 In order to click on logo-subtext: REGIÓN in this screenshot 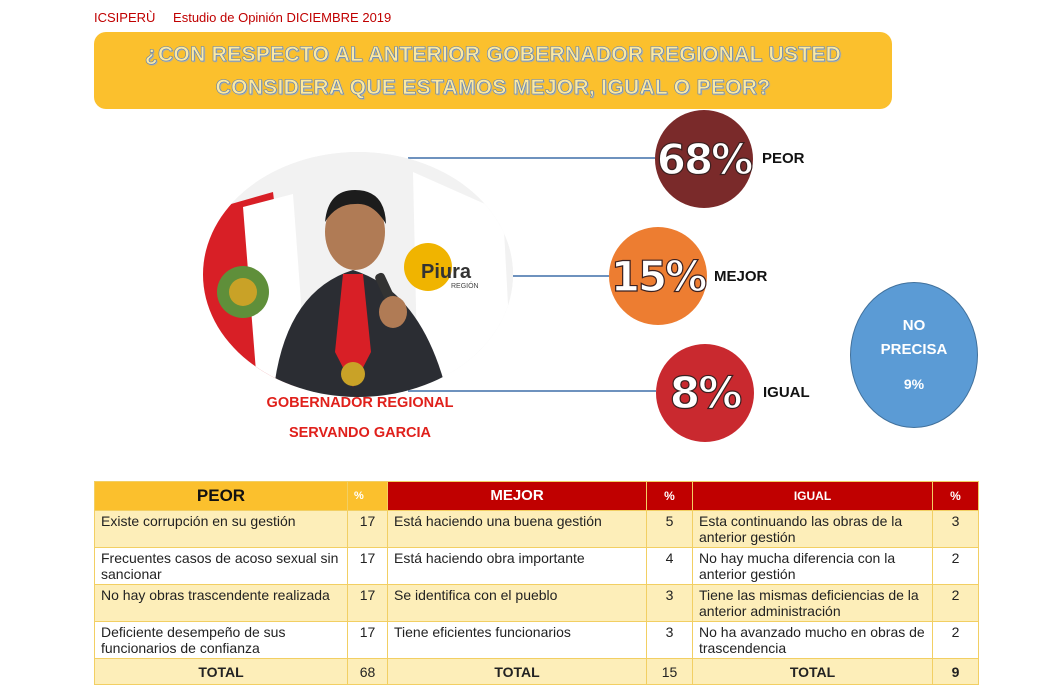, I will do `click(465, 285)`.